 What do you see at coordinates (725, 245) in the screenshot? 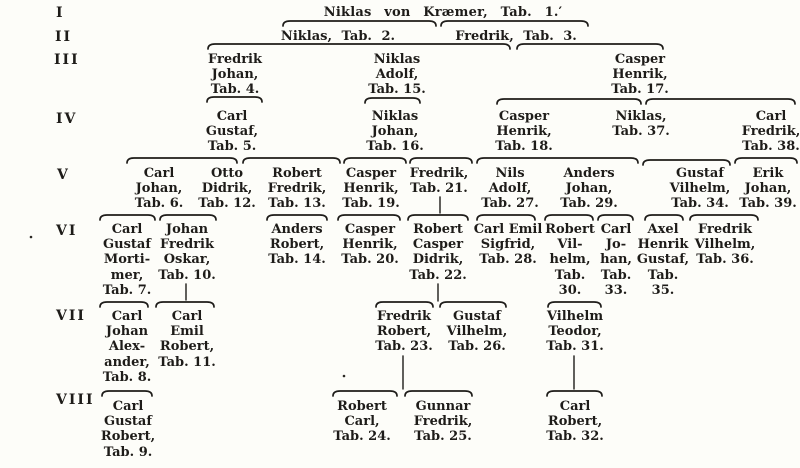
I see `tree-node-tab-36: Fredrik Vilhelm, Tab. 36.` at bounding box center [725, 245].